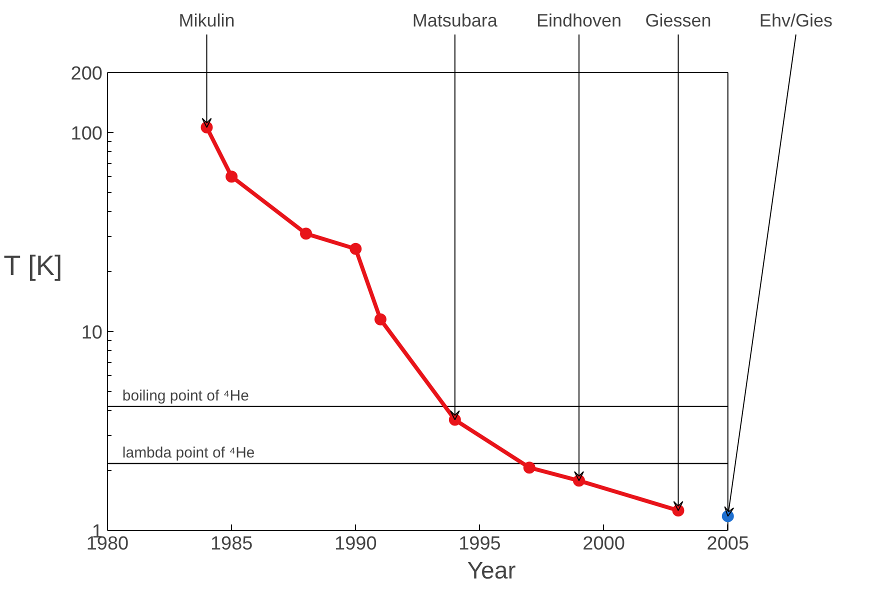 The height and width of the screenshot is (613, 875). Describe the element at coordinates (355, 544) in the screenshot. I see `x-tick-label: 1990` at that location.